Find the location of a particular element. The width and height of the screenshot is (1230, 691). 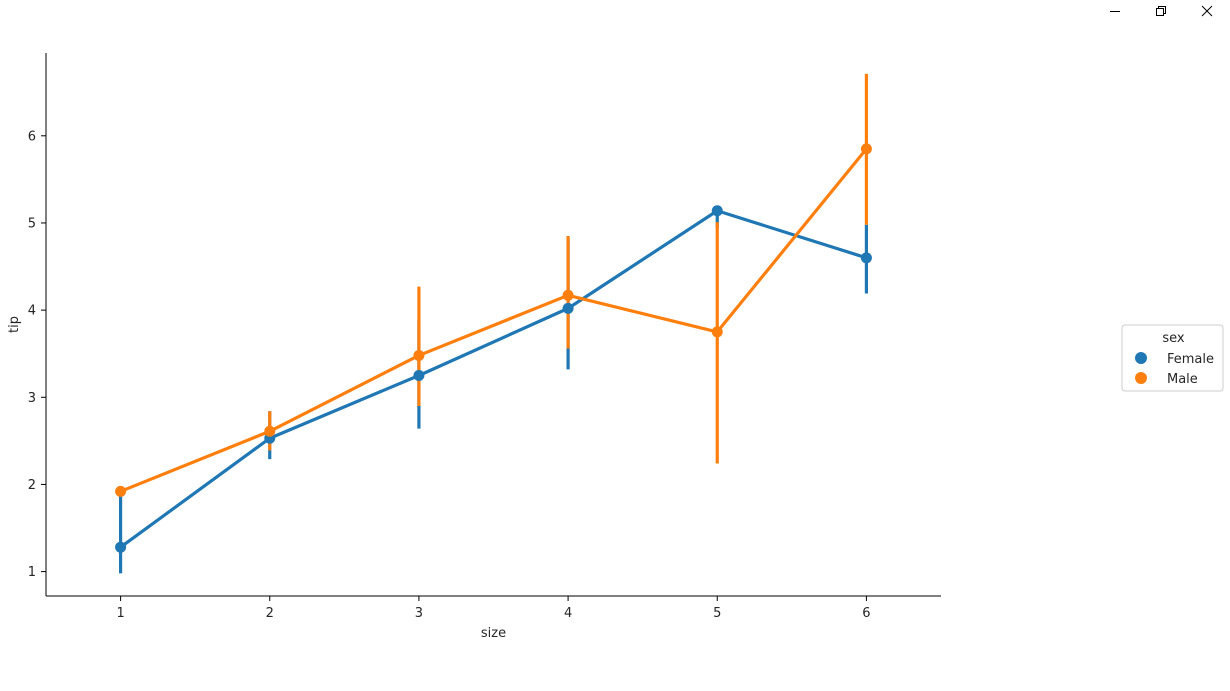

window-controls is located at coordinates (1161, 11).